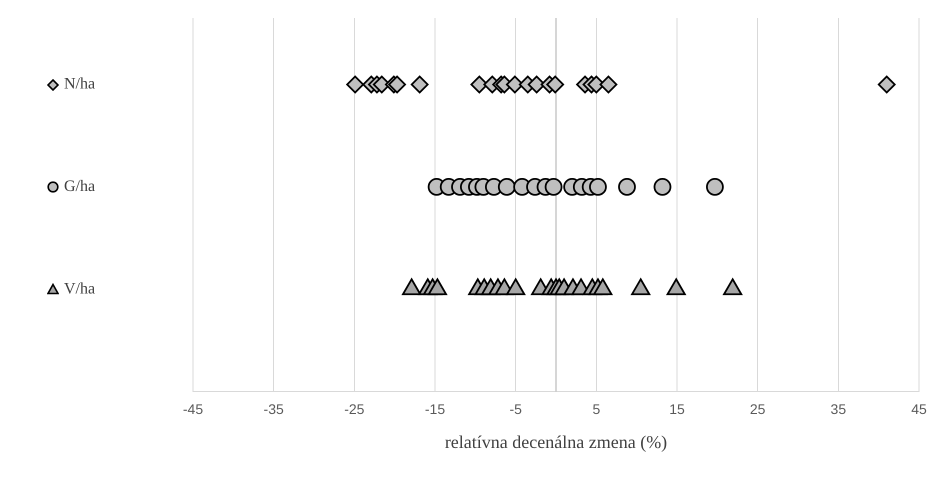 Image resolution: width=941 pixels, height=478 pixels. What do you see at coordinates (677, 408) in the screenshot?
I see `x-tick-label: 15` at bounding box center [677, 408].